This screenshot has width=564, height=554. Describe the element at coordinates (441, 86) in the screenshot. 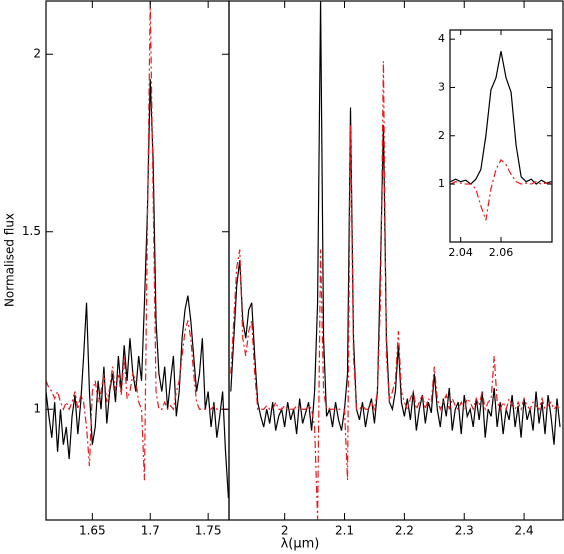

I see `y-tick-label: 3` at that location.